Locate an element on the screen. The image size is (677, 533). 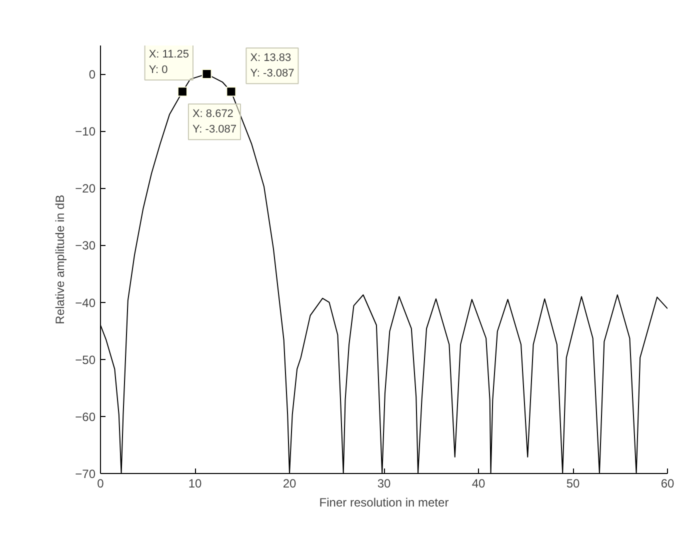
annotation: X: 8.672 Y: -3.087 is located at coordinates (214, 122).